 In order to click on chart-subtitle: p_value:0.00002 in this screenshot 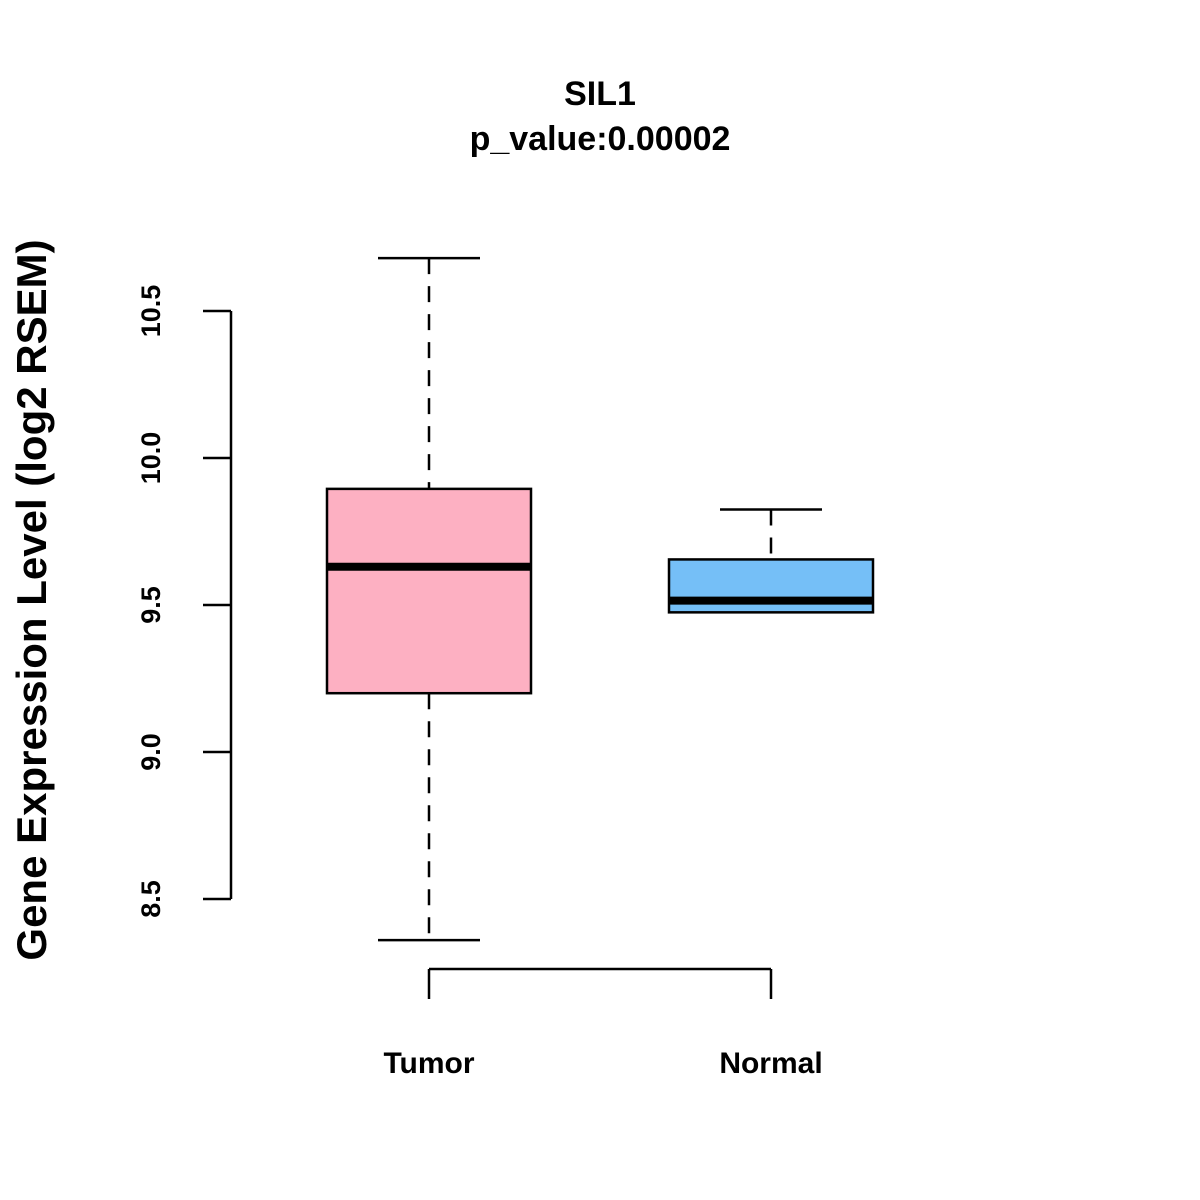, I will do `click(600, 139)`.